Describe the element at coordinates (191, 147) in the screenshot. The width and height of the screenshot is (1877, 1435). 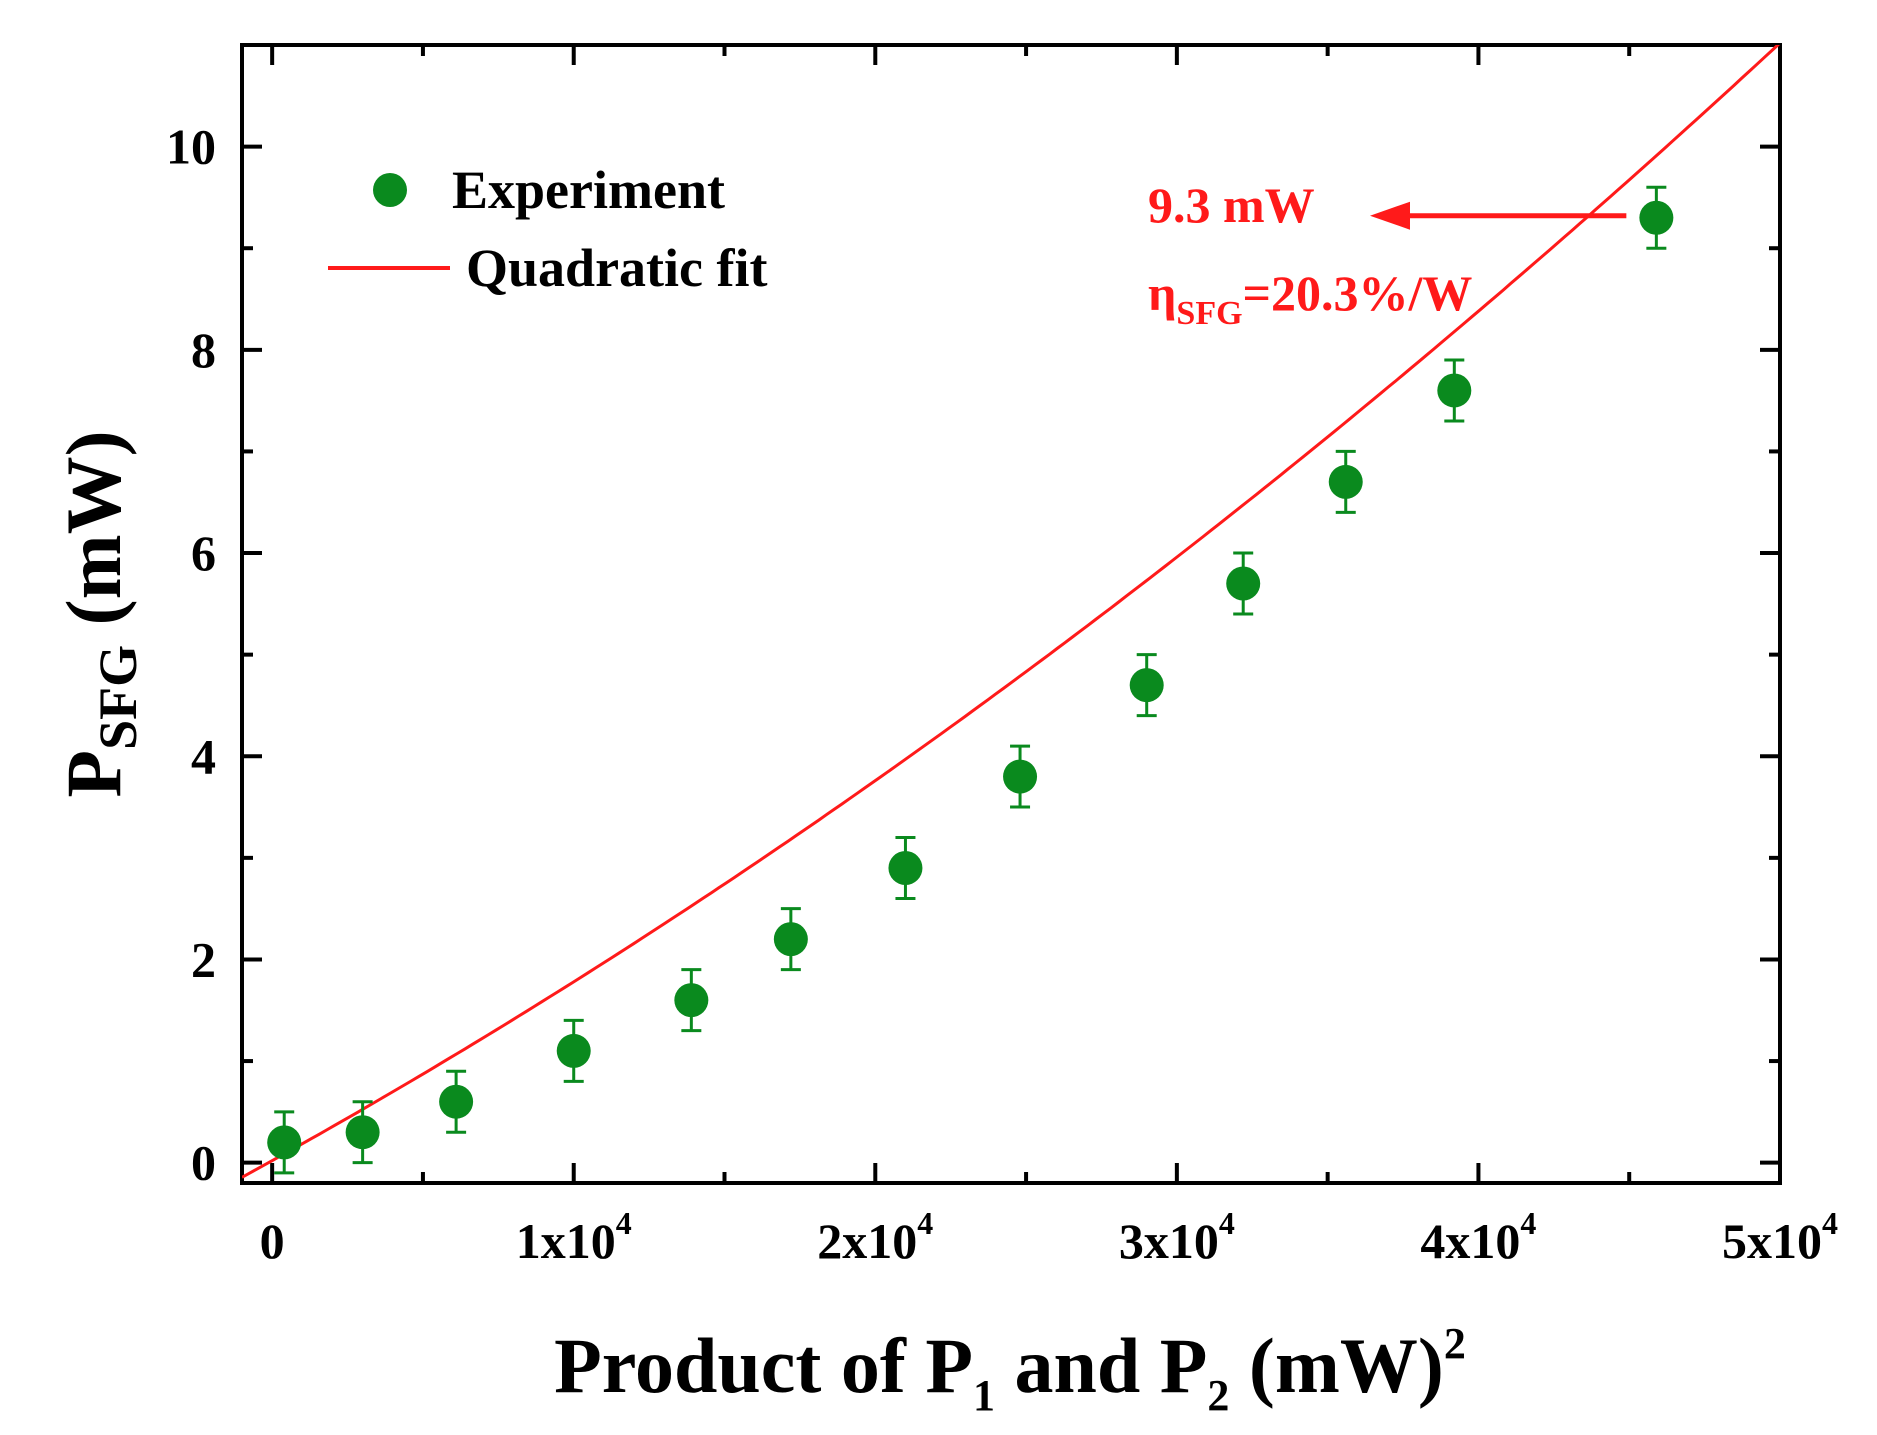
I see `y-tick-label: 10` at that location.